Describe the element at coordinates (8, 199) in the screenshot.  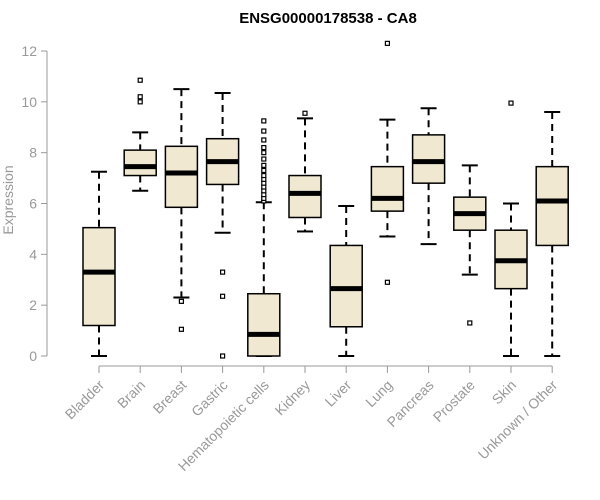
I see `y-axis-label: Expression` at that location.